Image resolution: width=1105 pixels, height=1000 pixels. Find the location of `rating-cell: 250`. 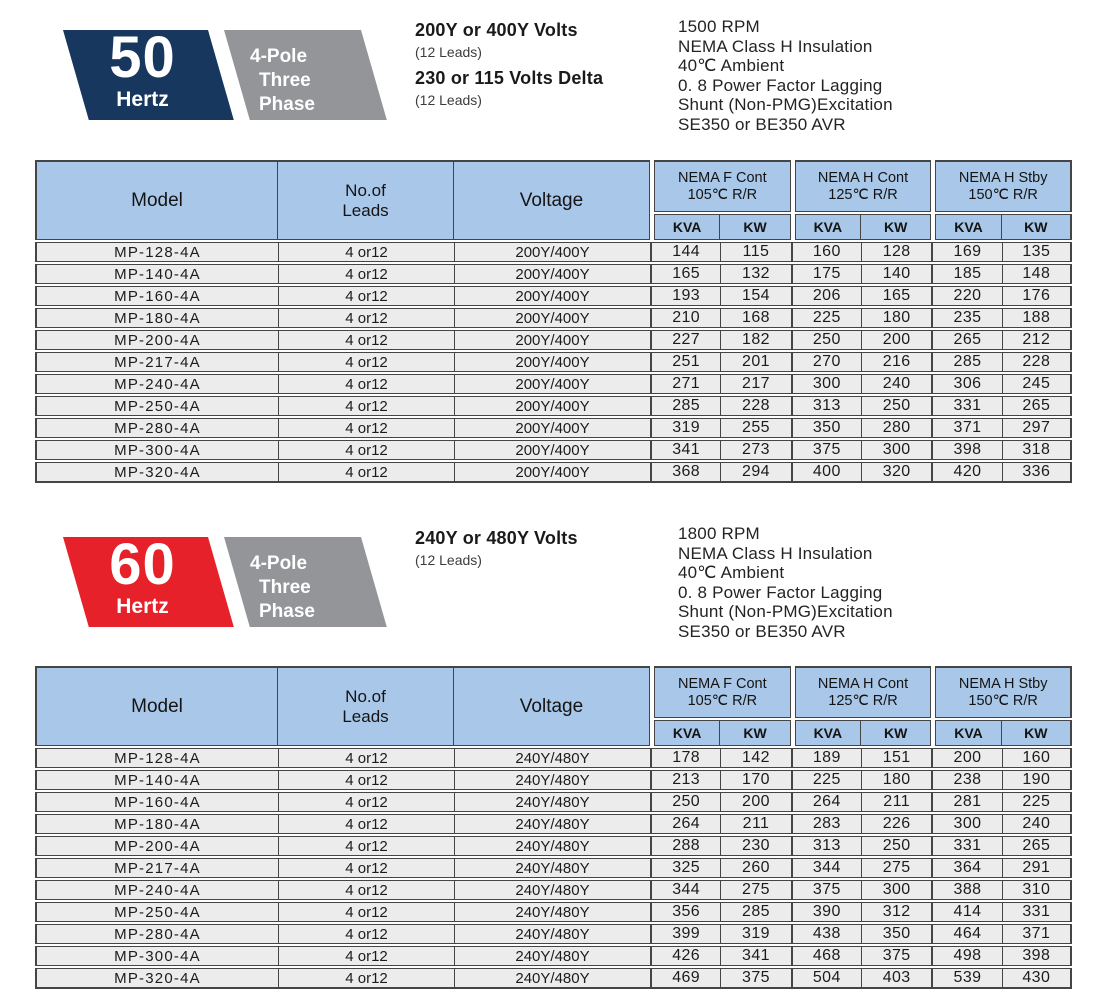

rating-cell: 250 is located at coordinates (685, 802).